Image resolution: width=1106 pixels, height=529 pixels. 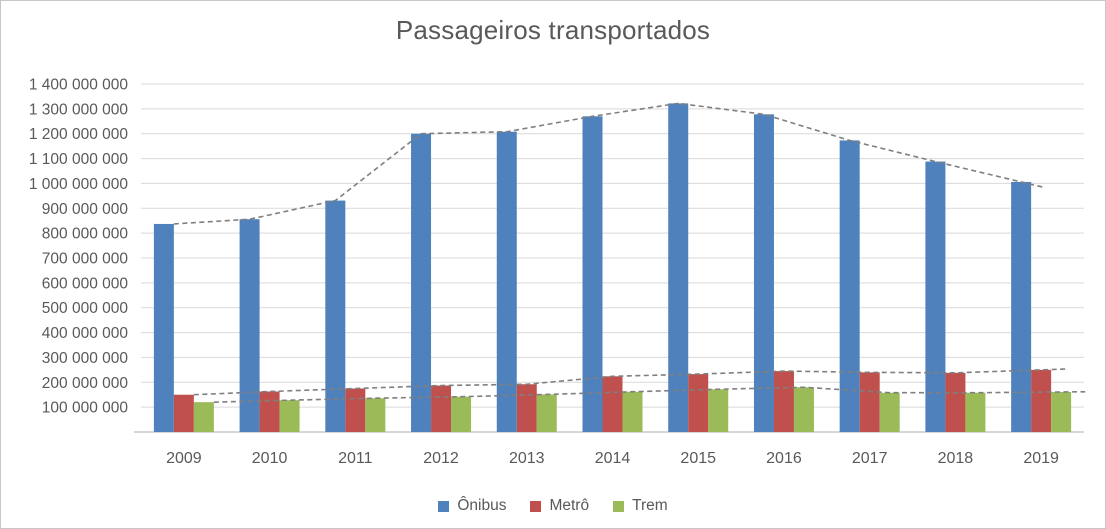 What do you see at coordinates (79, 184) in the screenshot?
I see `y-axis-tick-label: 1 000 000 000` at bounding box center [79, 184].